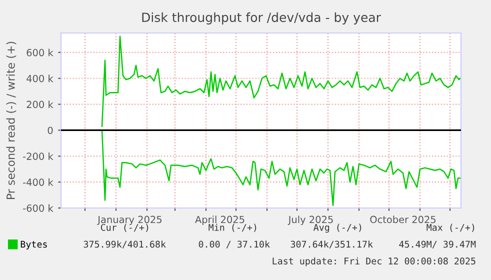  What do you see at coordinates (38, 208) in the screenshot?
I see `y-tick-label: -600 k` at bounding box center [38, 208].